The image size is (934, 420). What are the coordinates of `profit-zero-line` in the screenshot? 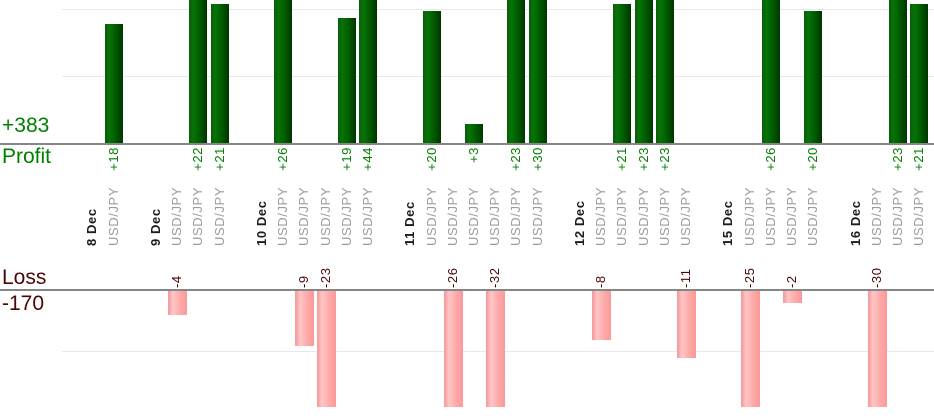 It's located at (467, 144).